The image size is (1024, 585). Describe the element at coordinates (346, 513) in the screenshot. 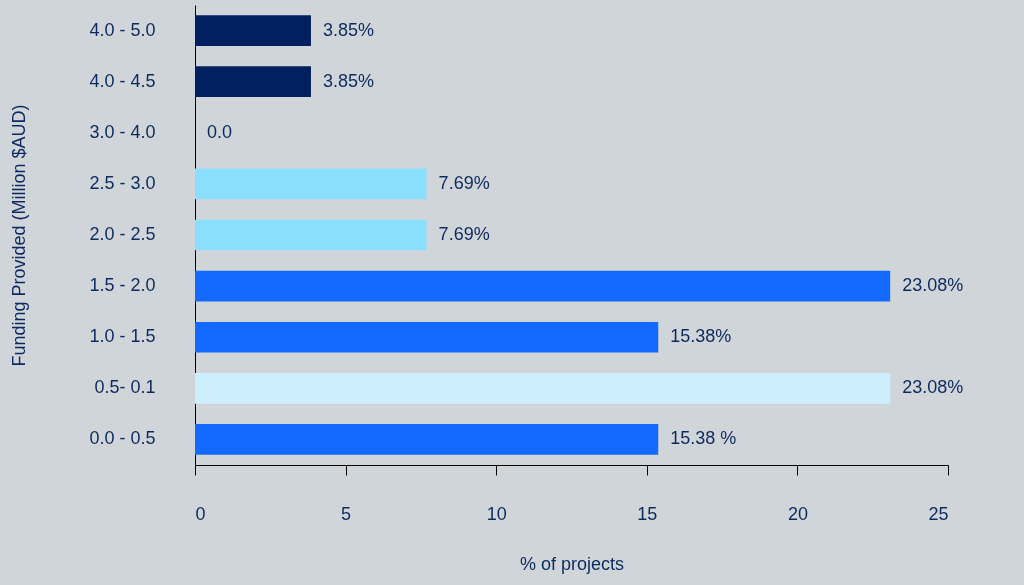

I see `x-tick-label: 5` at that location.